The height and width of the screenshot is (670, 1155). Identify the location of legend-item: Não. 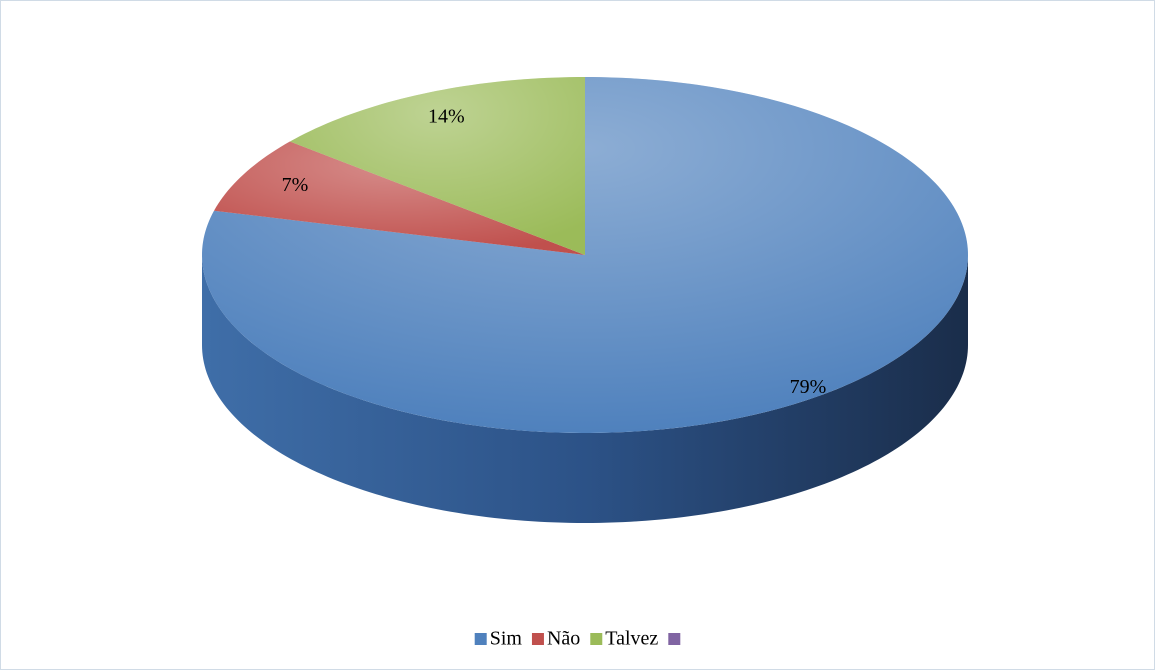
(555, 639).